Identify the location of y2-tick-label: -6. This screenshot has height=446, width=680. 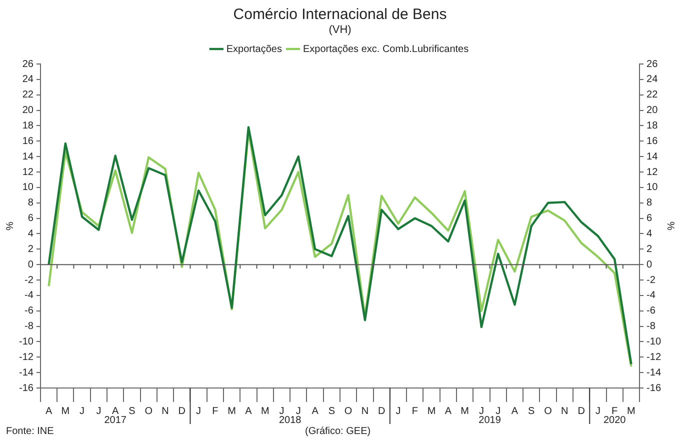
(651, 311).